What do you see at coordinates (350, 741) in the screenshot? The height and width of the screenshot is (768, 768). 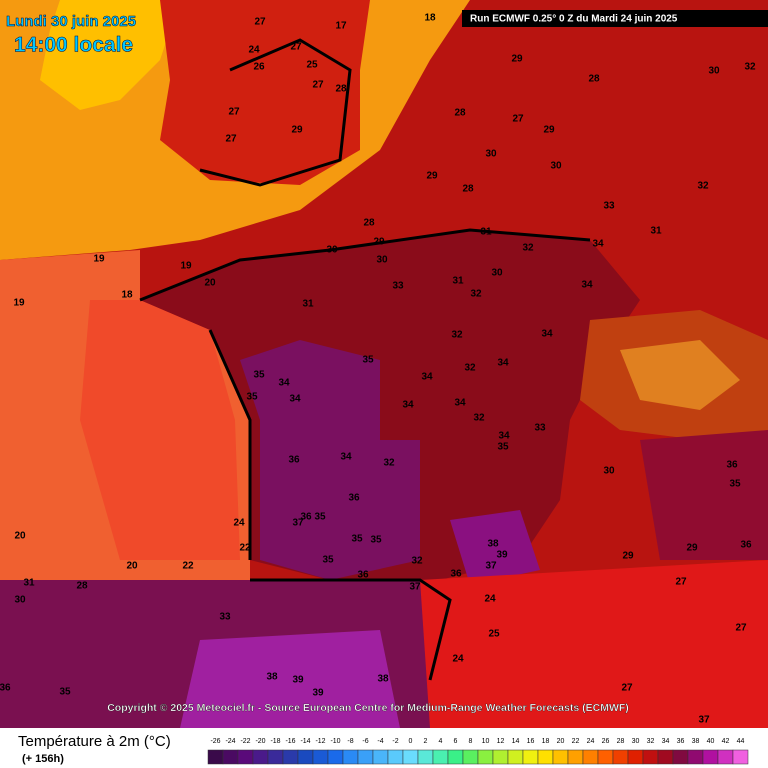 I see `legend-tick-label: -8` at bounding box center [350, 741].